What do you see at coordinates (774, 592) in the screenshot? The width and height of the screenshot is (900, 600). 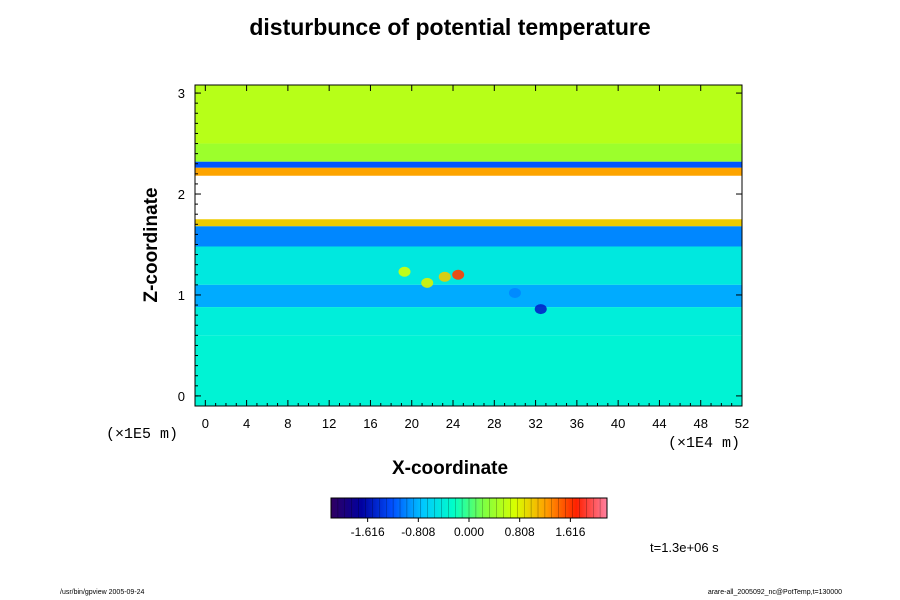 I see `footer-right: arare-all_2005092_nc@PotTemp,t=130000` at bounding box center [774, 592].